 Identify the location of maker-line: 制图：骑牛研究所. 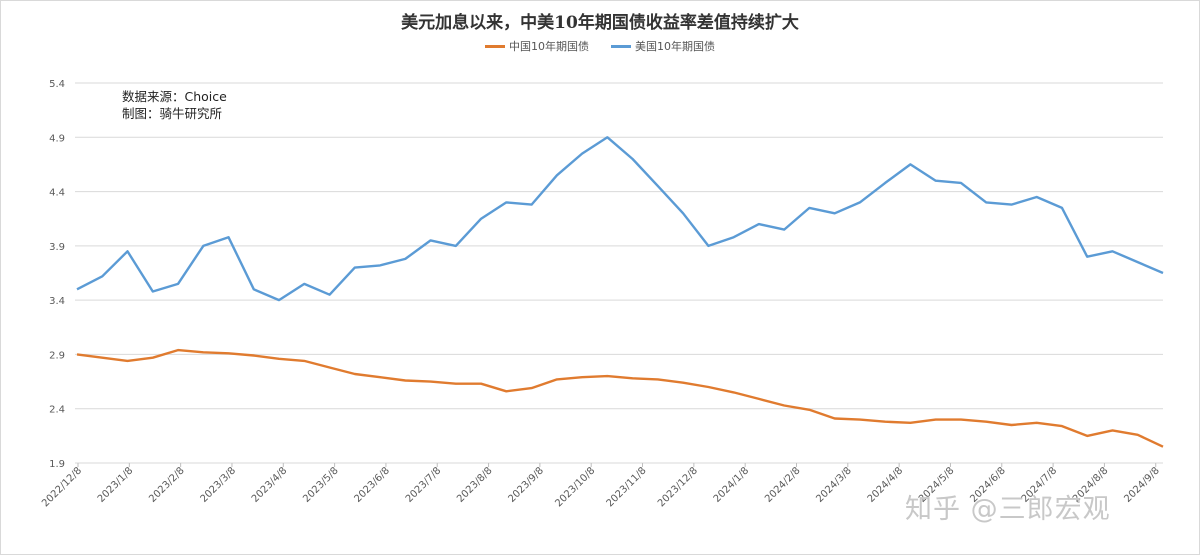
(172, 113).